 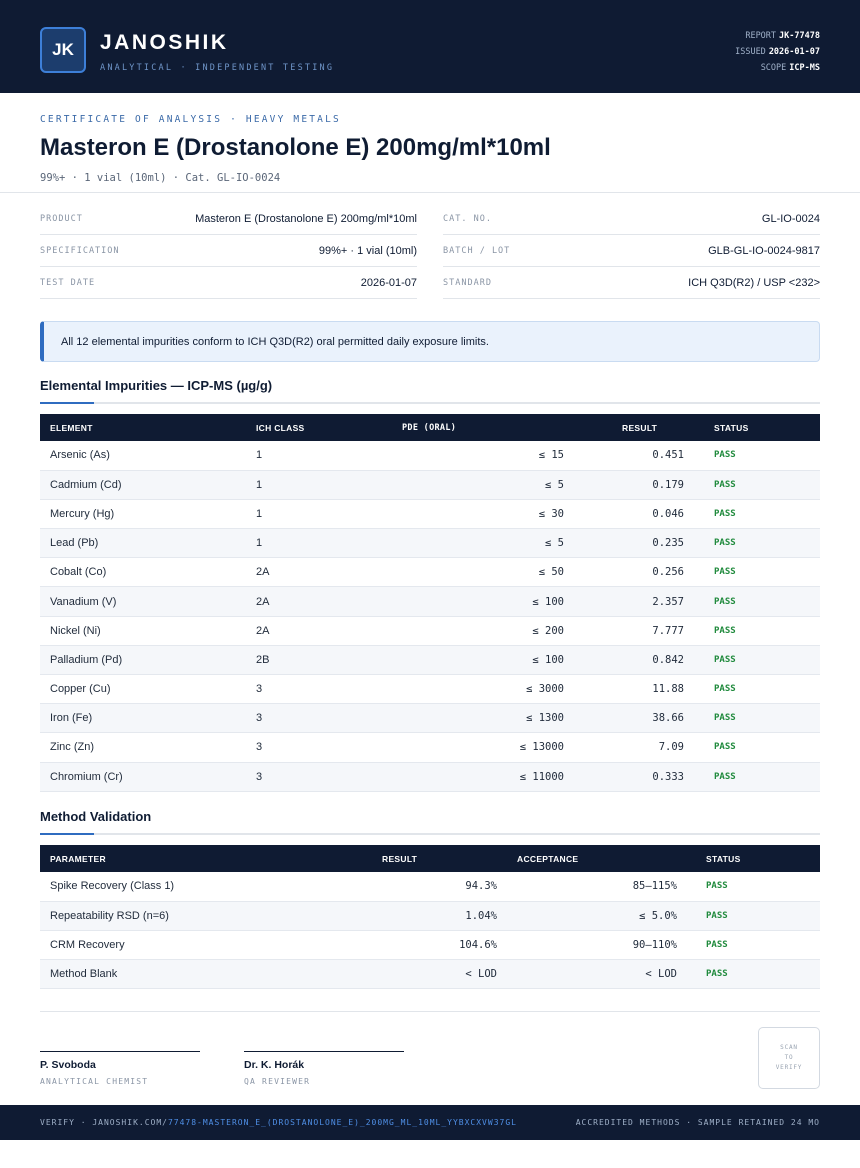 What do you see at coordinates (551, 455) in the screenshot?
I see `pde-cell: ≤ 15` at bounding box center [551, 455].